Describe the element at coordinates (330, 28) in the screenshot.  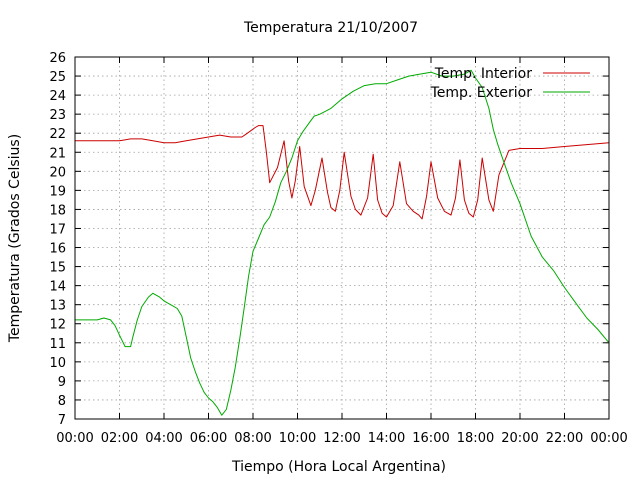
I see `chart-title: Temperatura 21/10/2007` at that location.